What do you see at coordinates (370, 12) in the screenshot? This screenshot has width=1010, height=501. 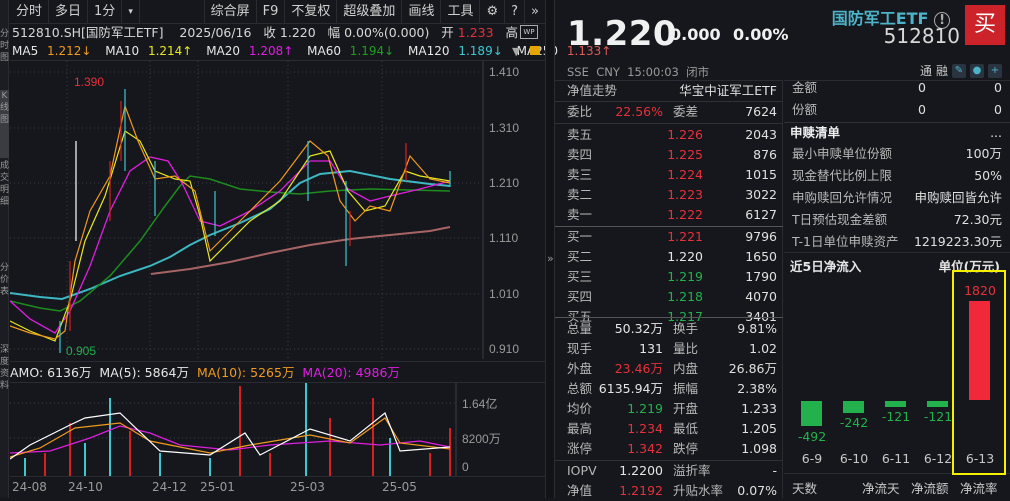 I see `super-overlay-button: 超级叠加` at bounding box center [370, 12].